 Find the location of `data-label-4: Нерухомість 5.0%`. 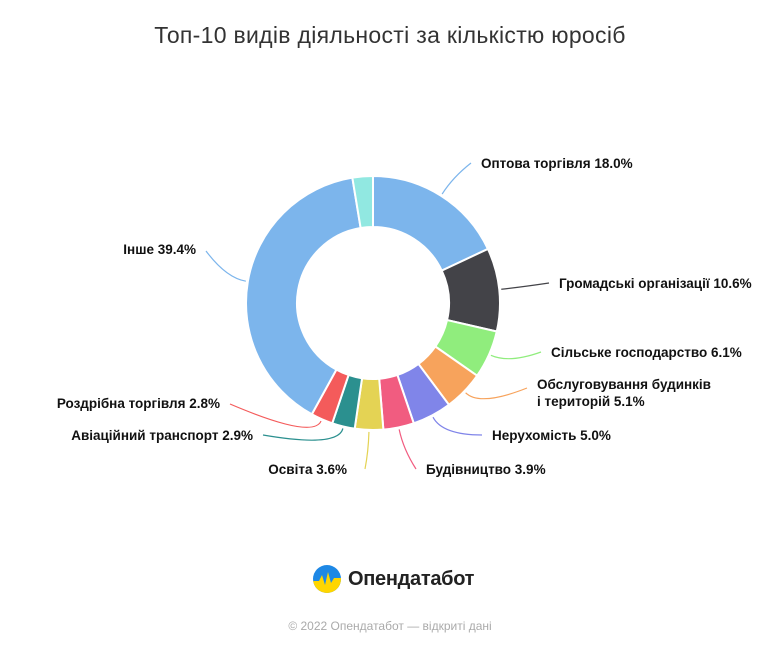

data-label-4: Нерухомість 5.0% is located at coordinates (551, 435).